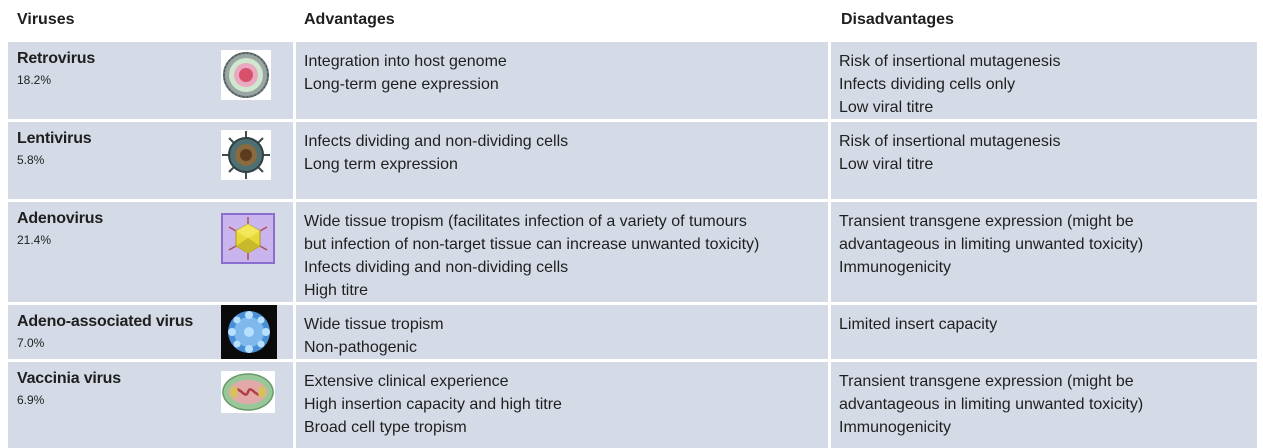  Describe the element at coordinates (56, 58) in the screenshot. I see `virus-name: Retrovirus` at that location.